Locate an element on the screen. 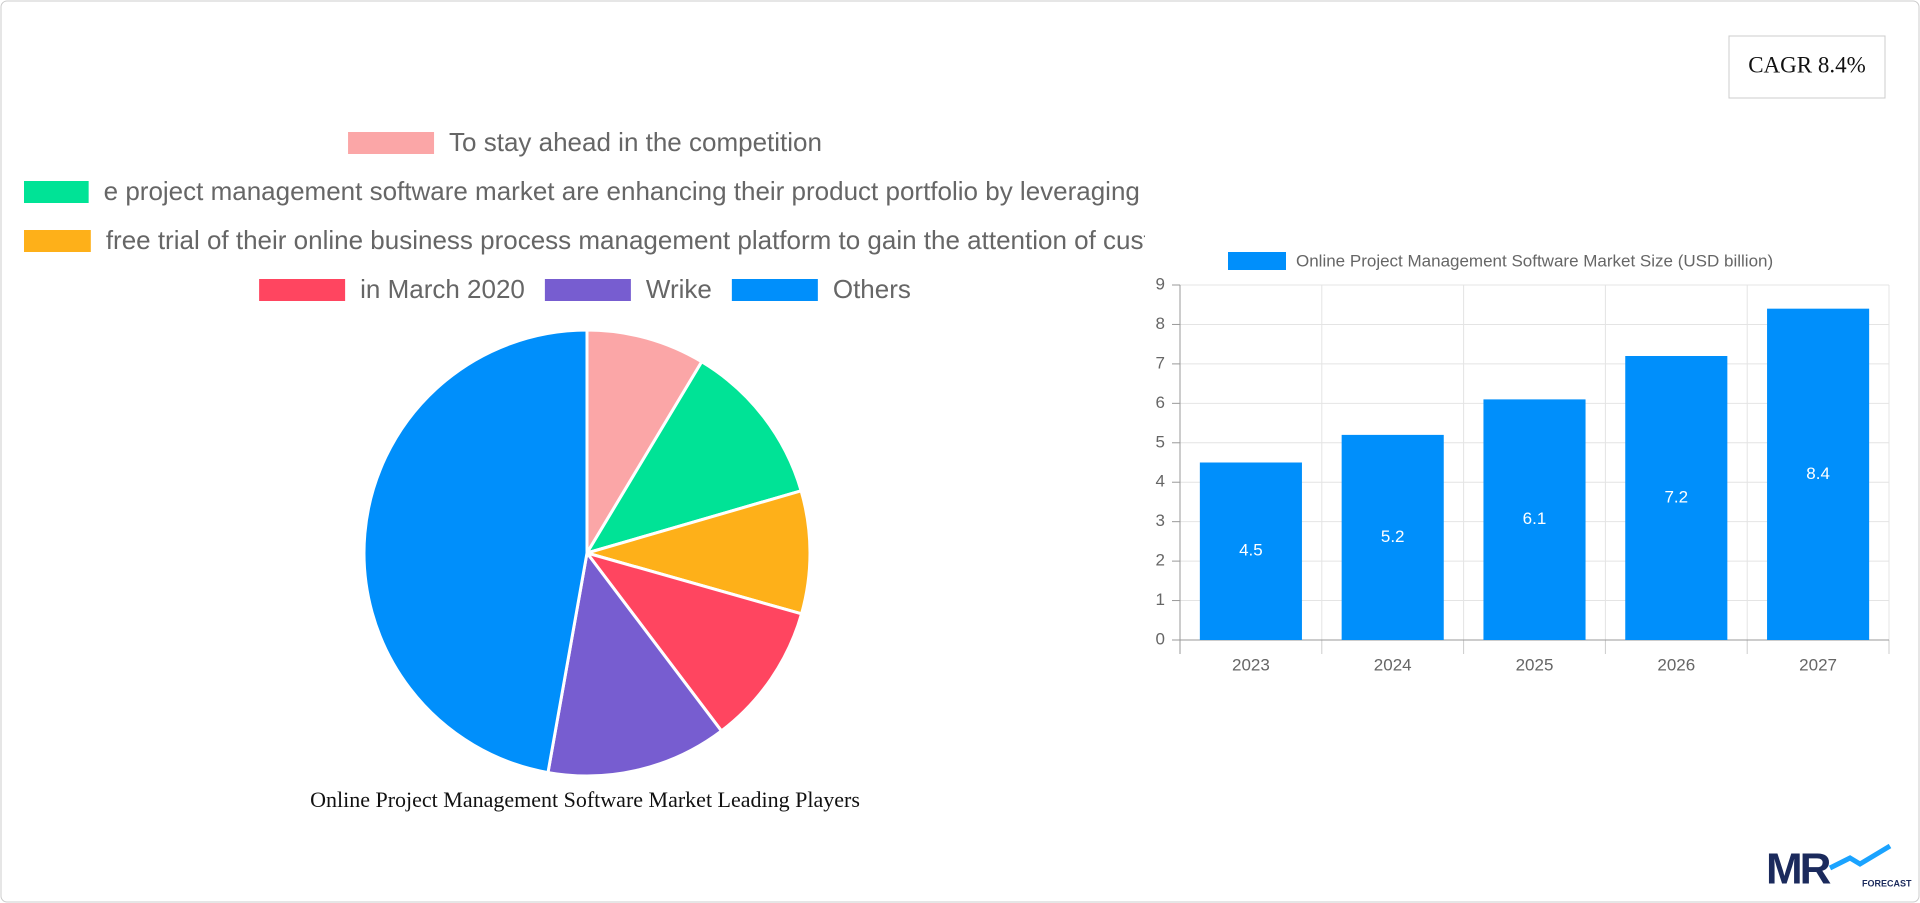 This screenshot has height=903, width=1920. data-label: 6.1 is located at coordinates (1535, 518).